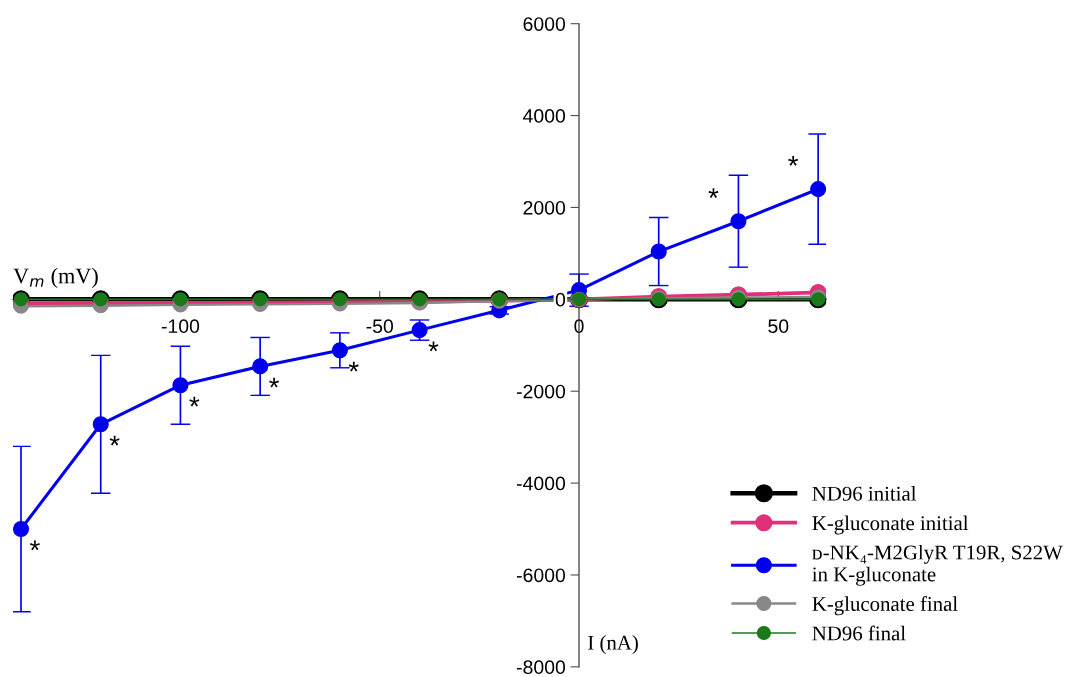 Image resolution: width=1087 pixels, height=677 pixels. What do you see at coordinates (544, 116) in the screenshot?
I see `y-tick-label: 4000` at bounding box center [544, 116].